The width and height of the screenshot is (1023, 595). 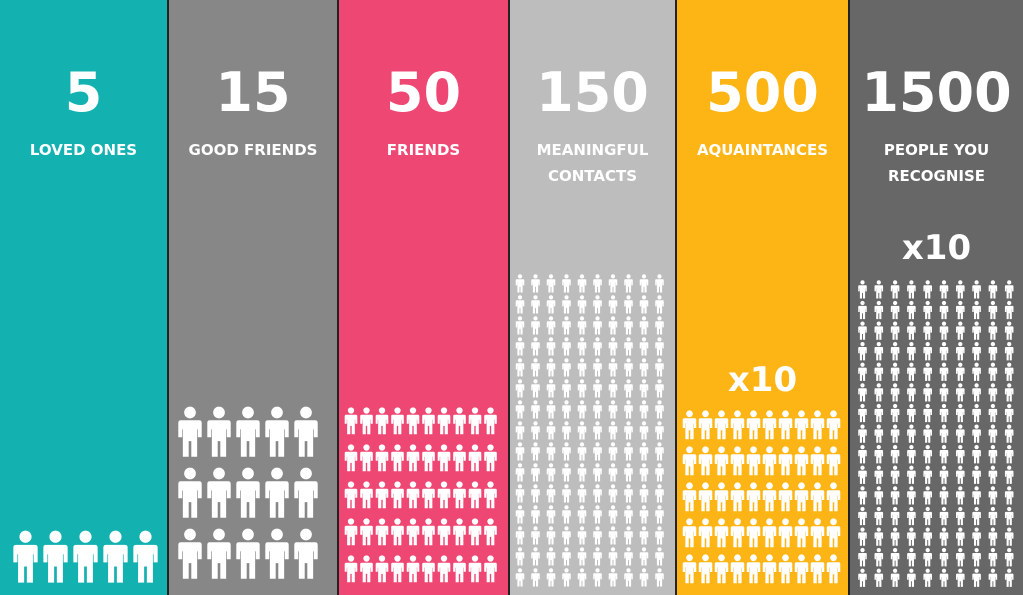 I want to click on label: LOVED ONES, so click(x=83, y=150).